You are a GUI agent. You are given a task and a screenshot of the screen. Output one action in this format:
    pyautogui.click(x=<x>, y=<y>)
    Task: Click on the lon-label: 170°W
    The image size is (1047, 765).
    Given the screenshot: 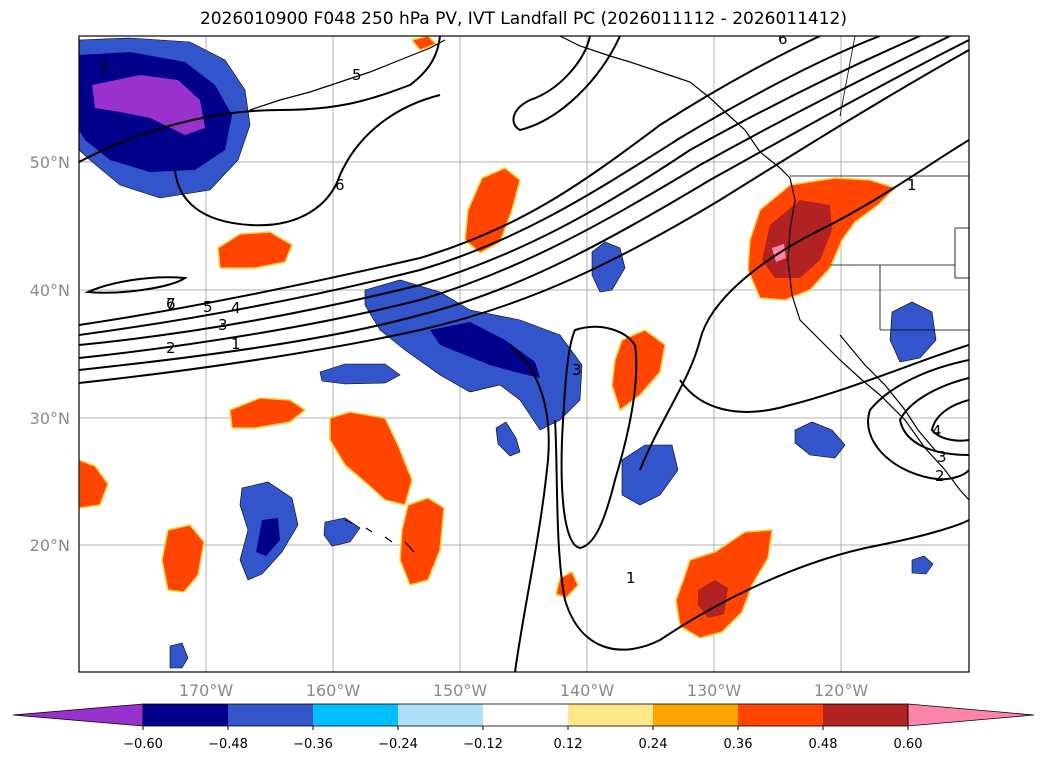 What is the action you would take?
    pyautogui.click(x=206, y=690)
    